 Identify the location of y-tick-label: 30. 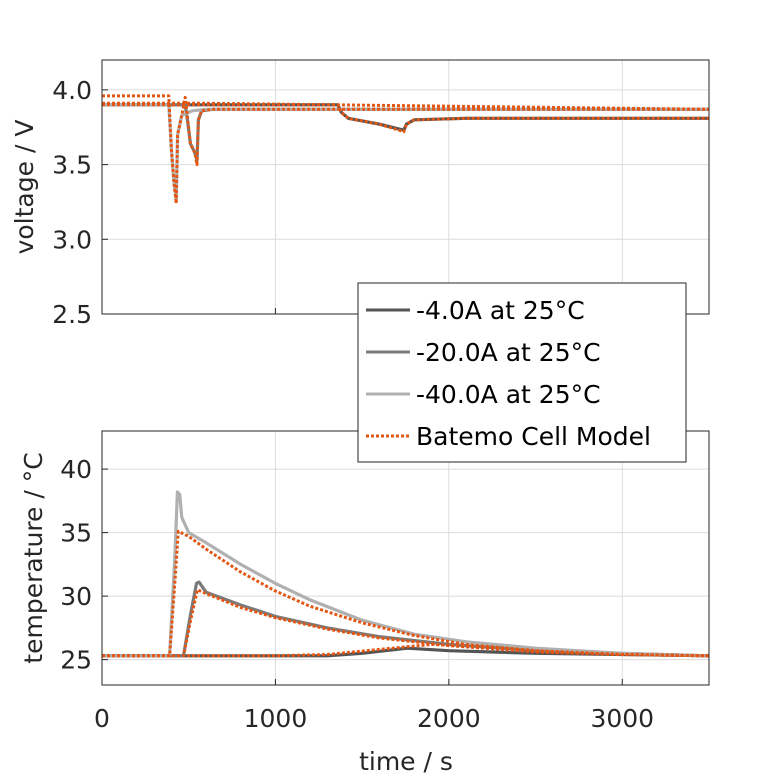
(76, 596).